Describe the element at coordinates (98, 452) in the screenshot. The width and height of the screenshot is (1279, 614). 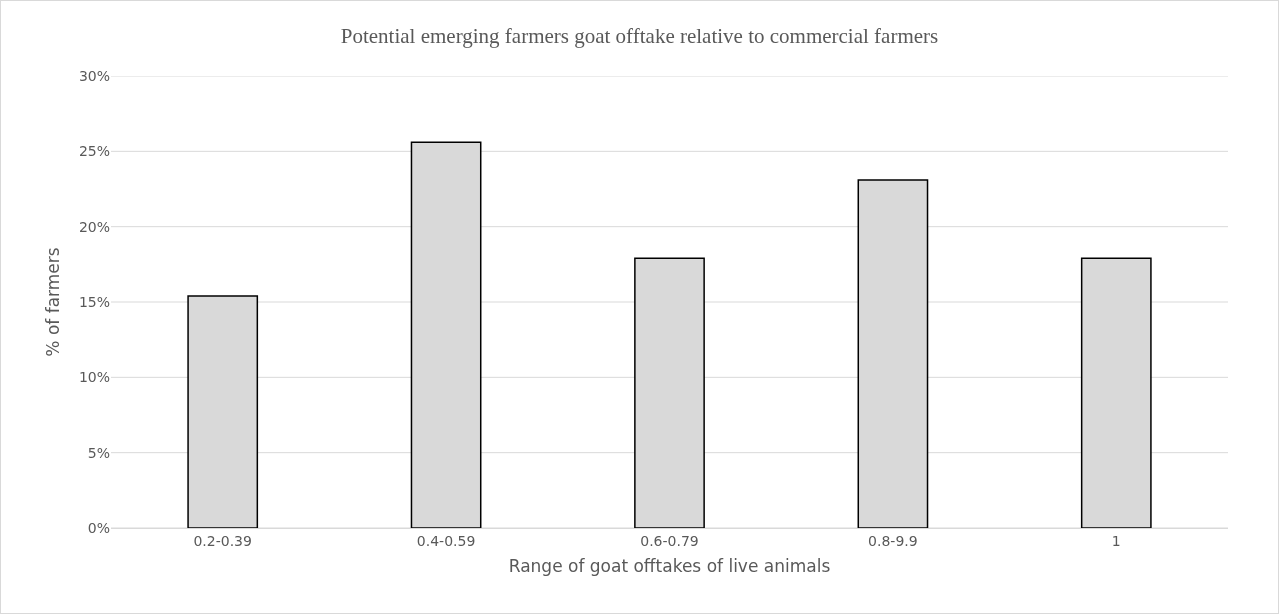
I see `y-tick-label: 5%` at that location.